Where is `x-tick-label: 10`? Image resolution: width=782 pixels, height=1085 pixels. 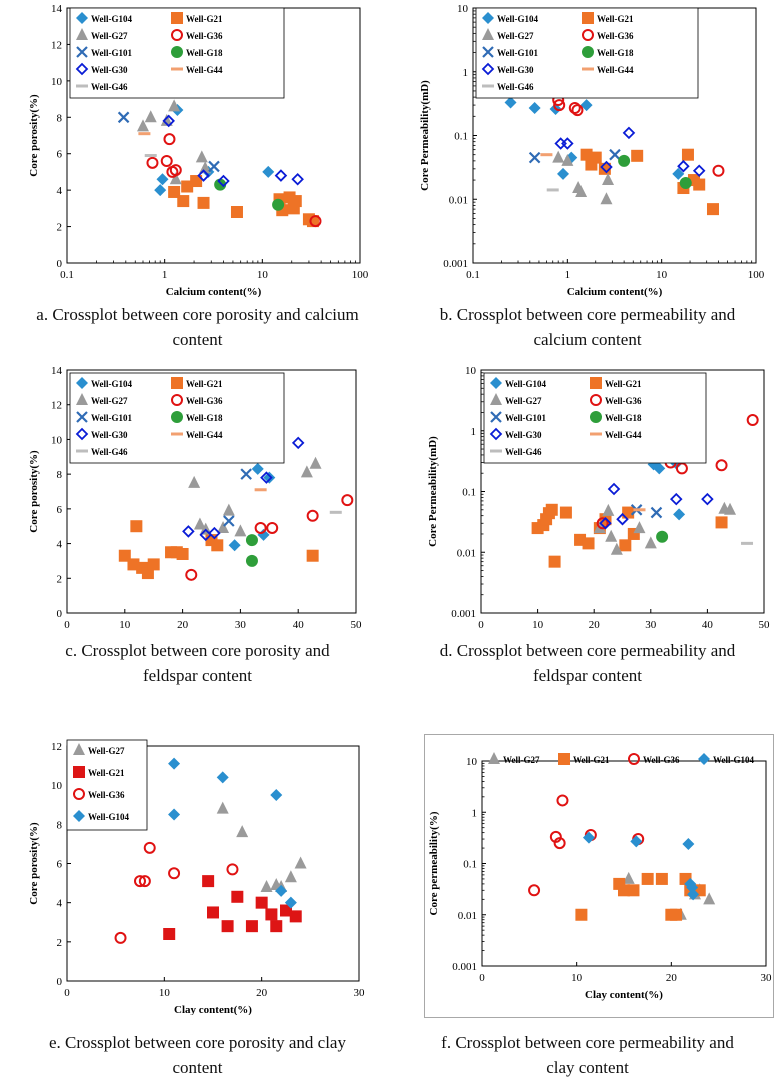
x-tick-label: 10 is located at coordinates (165, 993).